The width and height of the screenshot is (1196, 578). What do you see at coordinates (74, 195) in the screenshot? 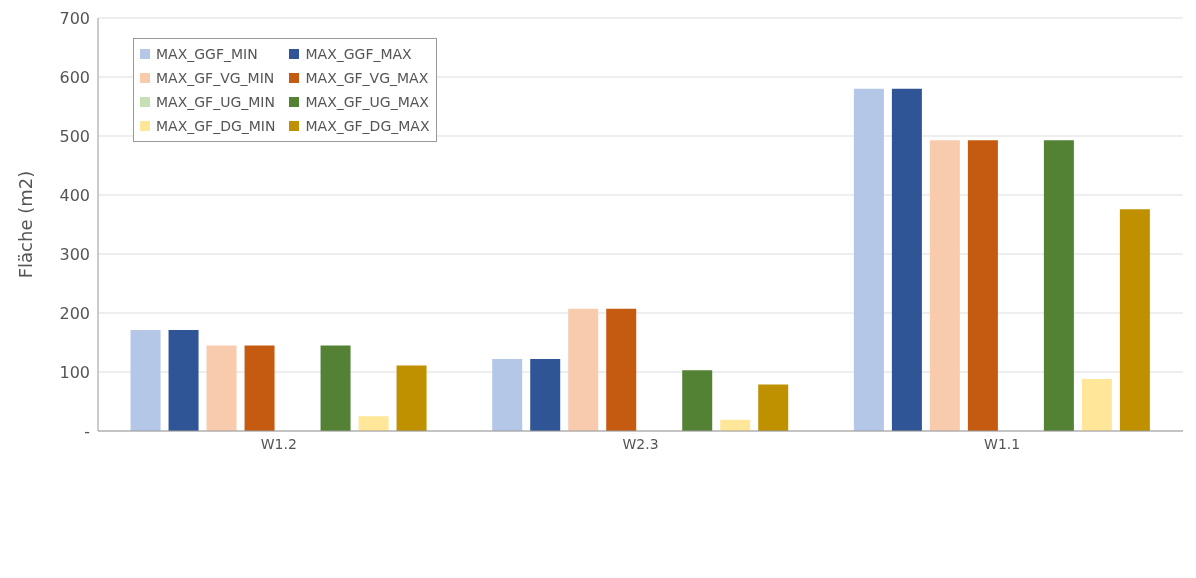
I see `y-tick-label: 400` at bounding box center [74, 195].